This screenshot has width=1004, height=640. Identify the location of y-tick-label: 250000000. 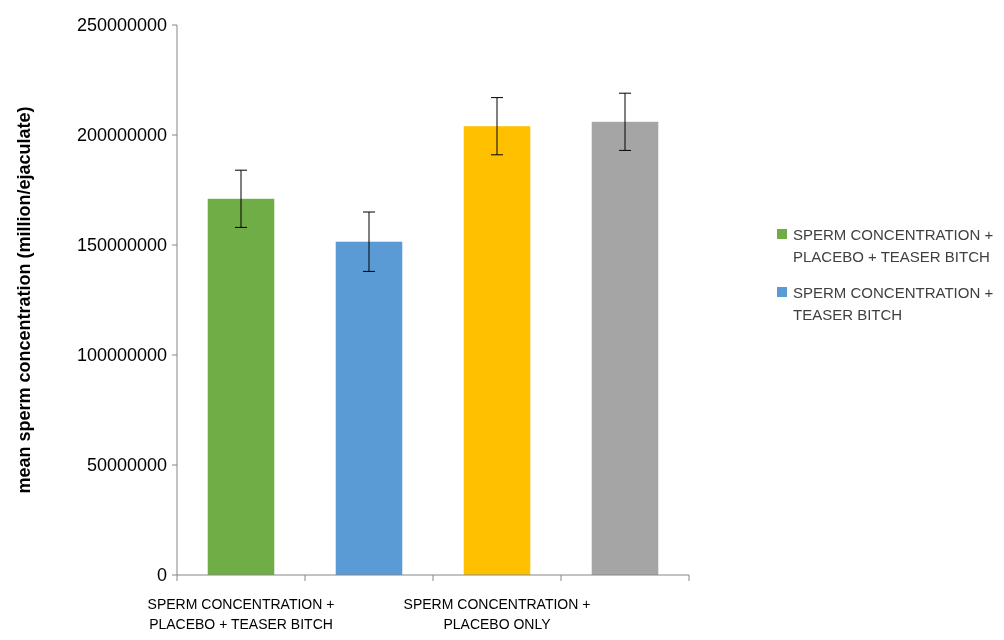
(121, 25).